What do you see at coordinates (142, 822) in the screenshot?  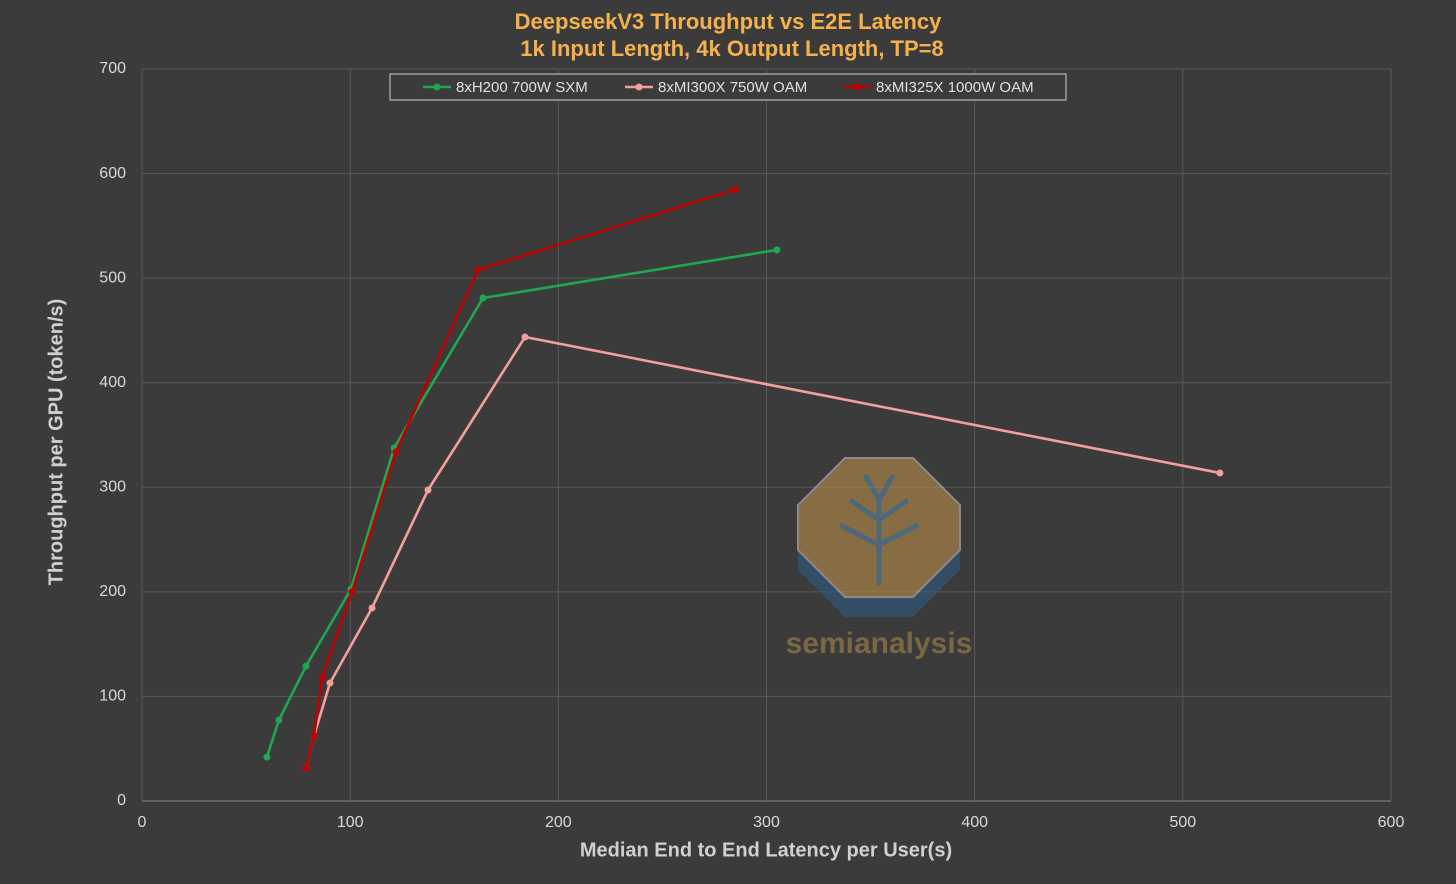 I see `x-tick-label: 0` at bounding box center [142, 822].